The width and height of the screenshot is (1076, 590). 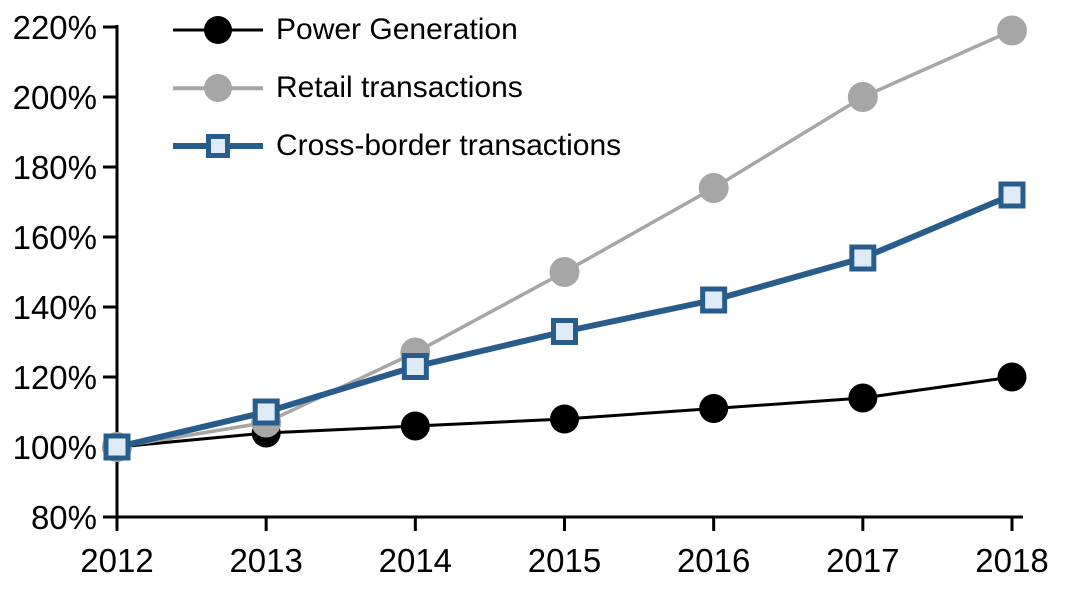 I want to click on legend-swatch-power-generation, so click(x=218, y=30).